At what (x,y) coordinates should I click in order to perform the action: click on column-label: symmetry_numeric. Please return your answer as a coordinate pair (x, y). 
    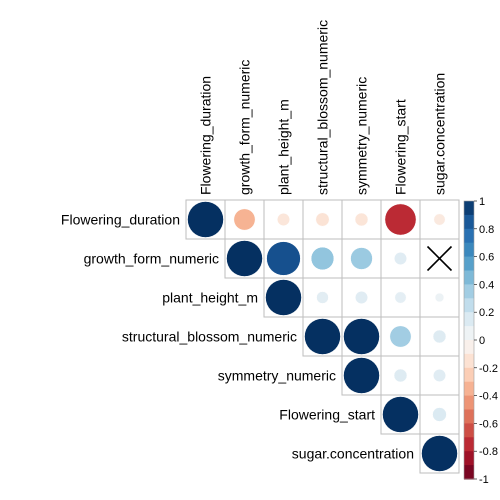
    Looking at the image, I should click on (362, 136).